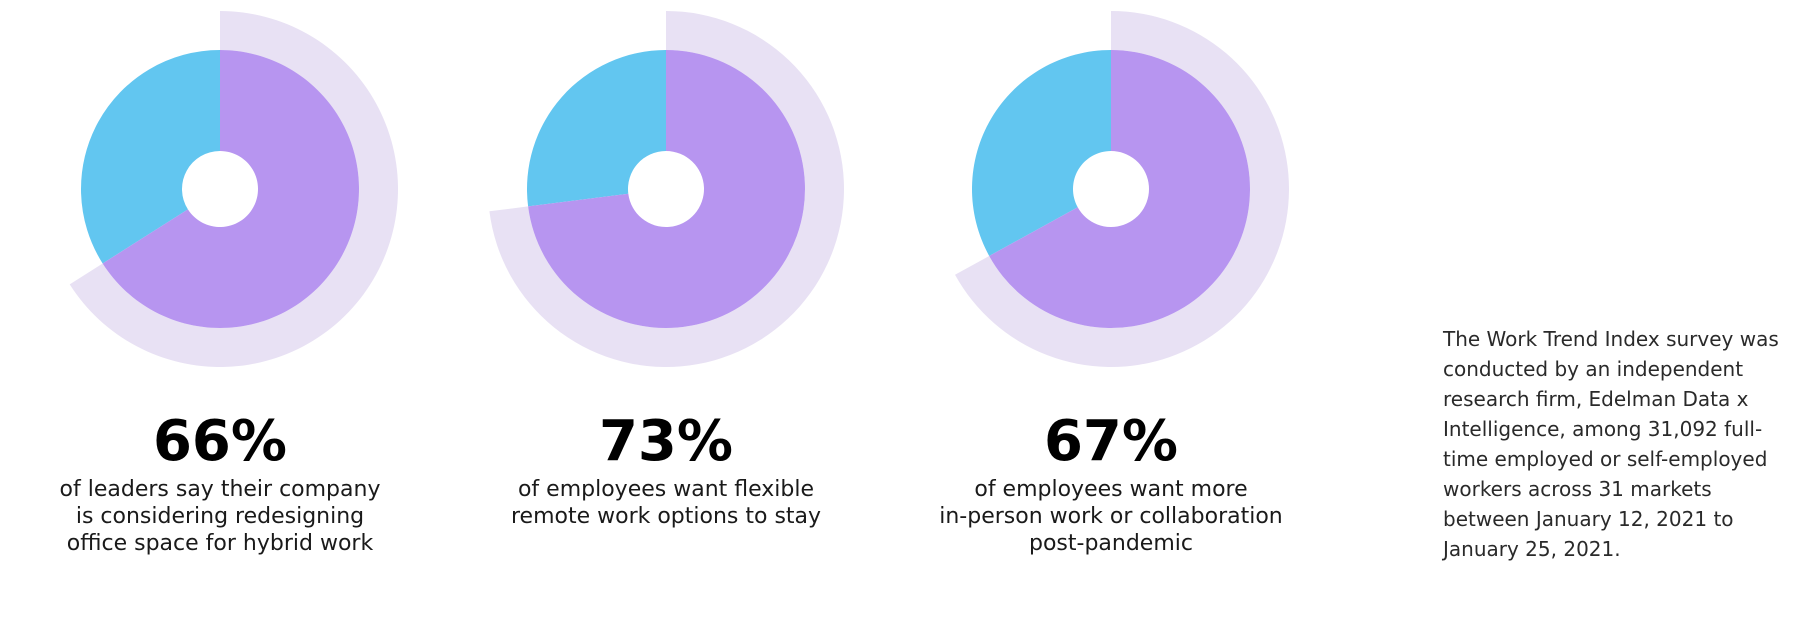 Image resolution: width=1800 pixels, height=620 pixels. What do you see at coordinates (1111, 441) in the screenshot?
I see `value-label: 67%` at bounding box center [1111, 441].